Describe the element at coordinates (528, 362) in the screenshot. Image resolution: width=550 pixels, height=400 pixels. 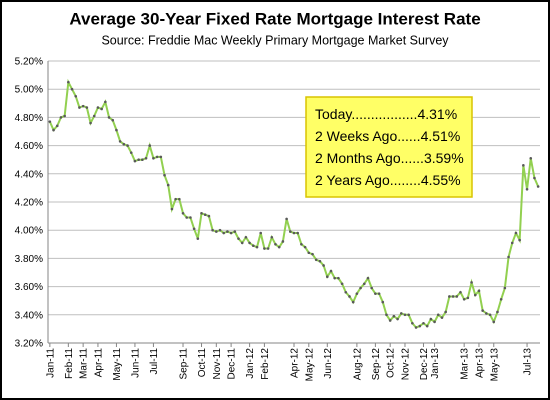
I see `x-tick-label: Jul-13` at that location.